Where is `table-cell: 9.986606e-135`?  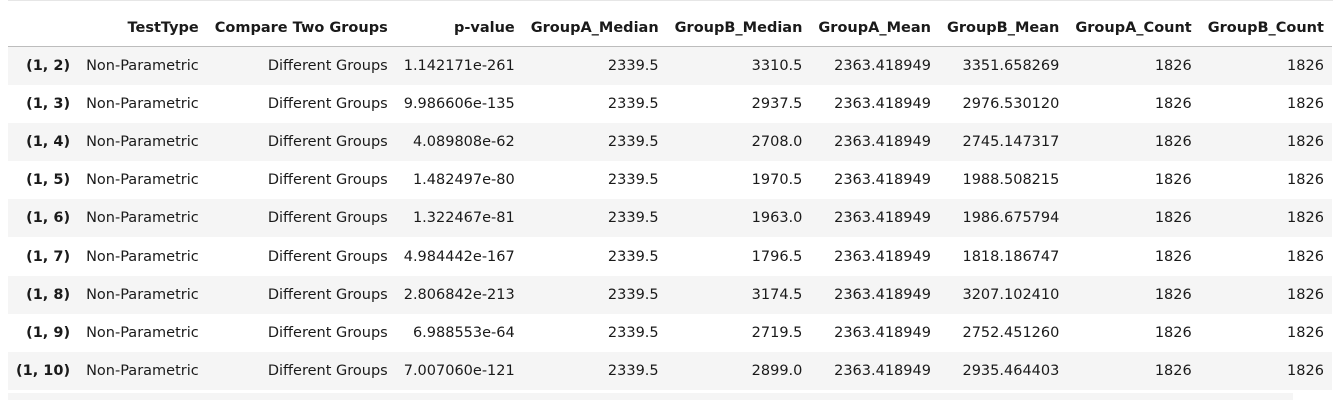 table-cell: 9.986606e-135 is located at coordinates (459, 103).